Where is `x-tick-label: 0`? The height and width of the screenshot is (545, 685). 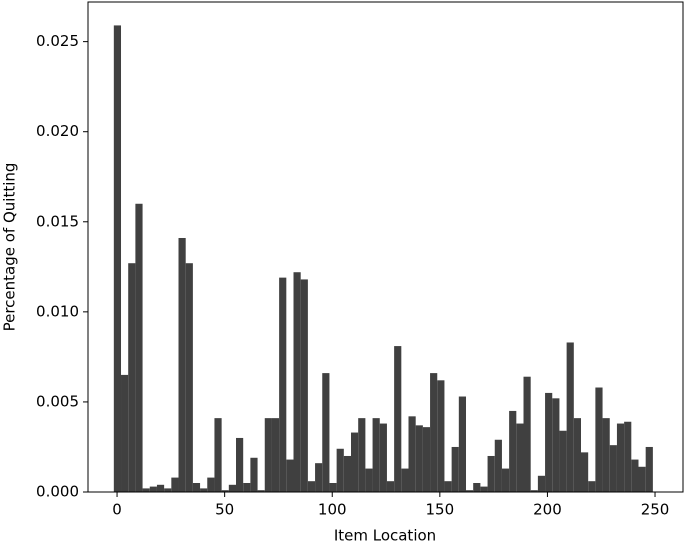 x-tick-label: 0 is located at coordinates (117, 510).